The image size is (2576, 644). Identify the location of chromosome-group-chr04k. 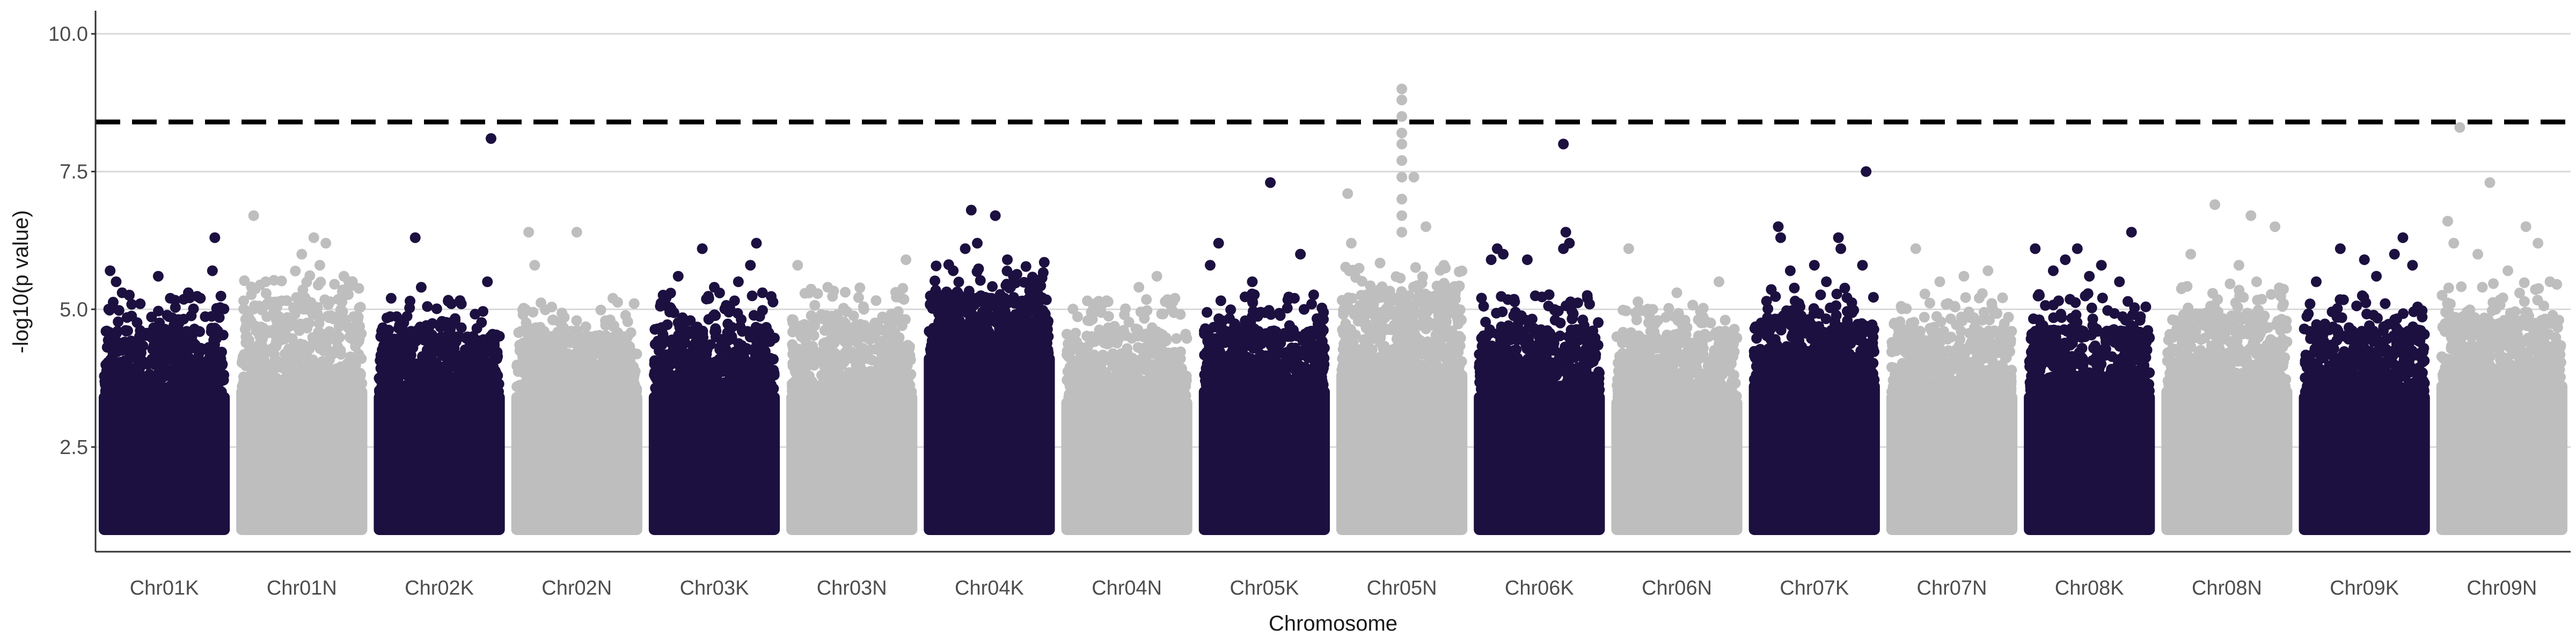
(989, 369).